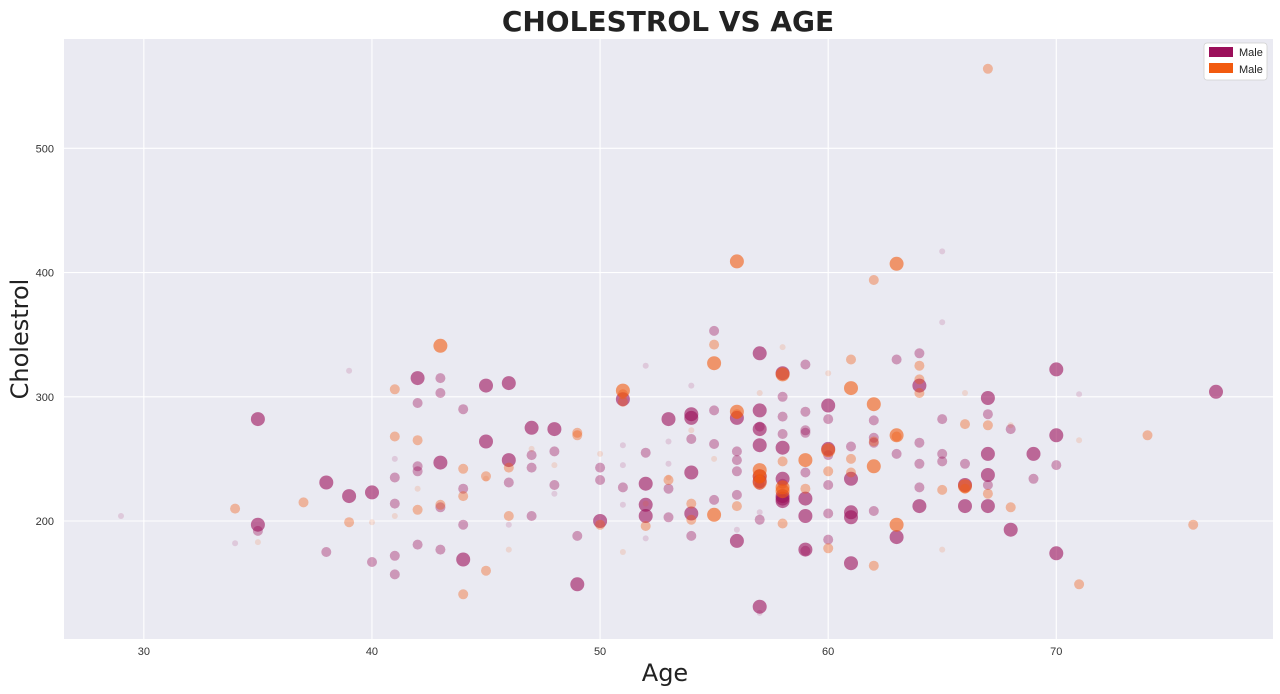  What do you see at coordinates (20, 339) in the screenshot?
I see `y-axis-label: Cholestrol` at bounding box center [20, 339].